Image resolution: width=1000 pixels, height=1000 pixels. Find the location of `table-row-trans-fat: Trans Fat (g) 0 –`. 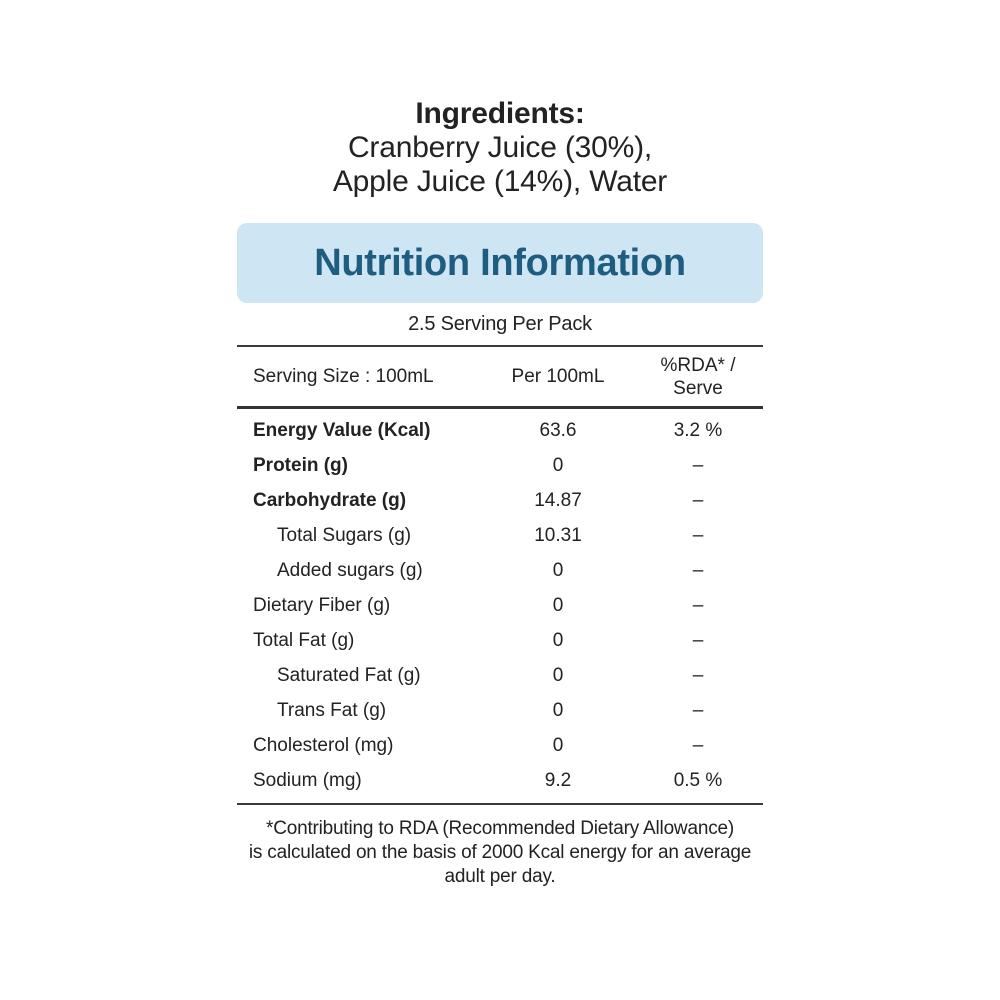

table-row-trans-fat: Trans Fat (g) 0 – is located at coordinates (500, 710).